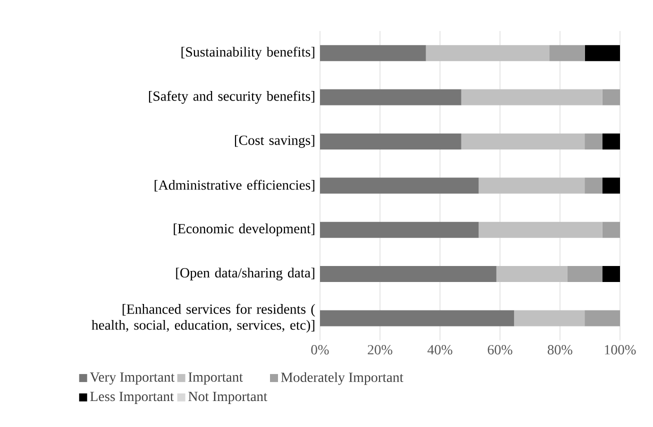 Image resolution: width=653 pixels, height=427 pixels. I want to click on y-tick-label: [Safety and security benefits], so click(231, 97).